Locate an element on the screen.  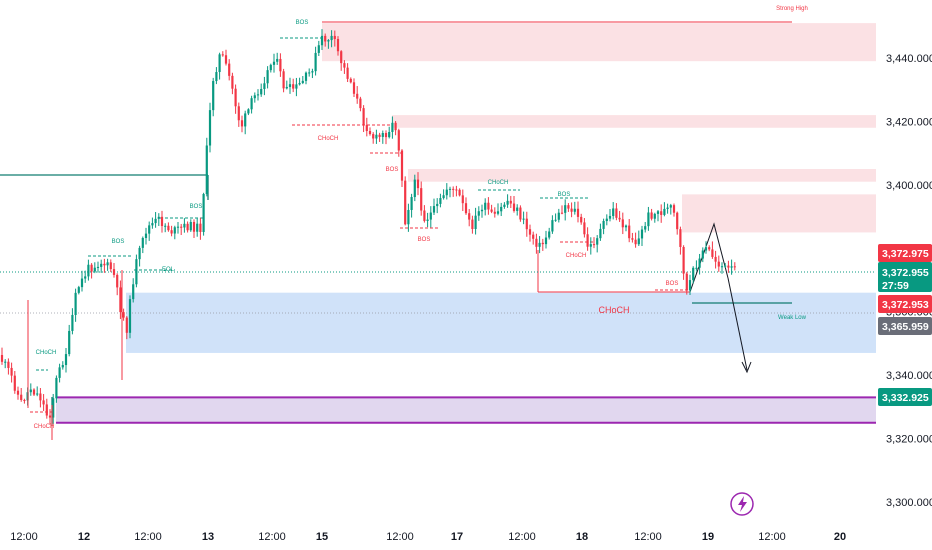
y-tick-label: 3,420.000 is located at coordinates (909, 122).